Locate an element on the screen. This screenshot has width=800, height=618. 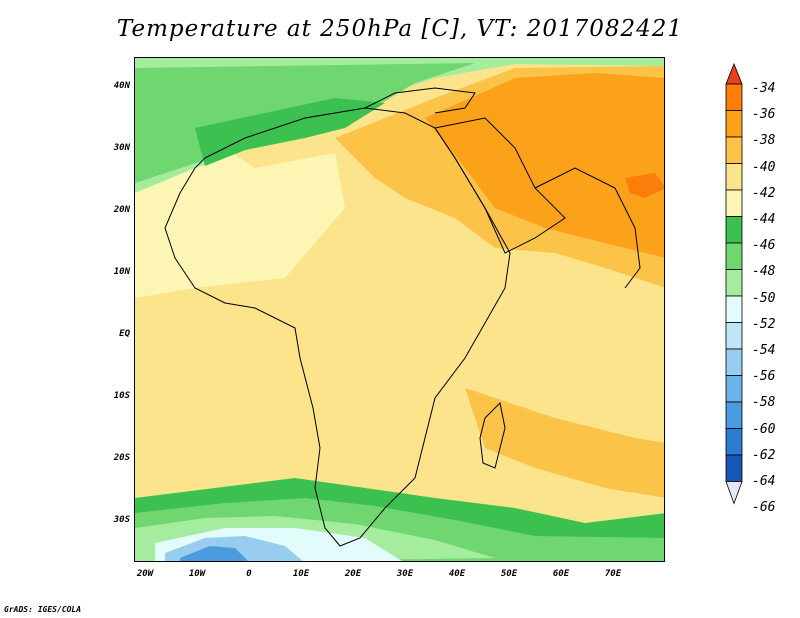
lat-label-10s: 10S is located at coordinates (121, 396).